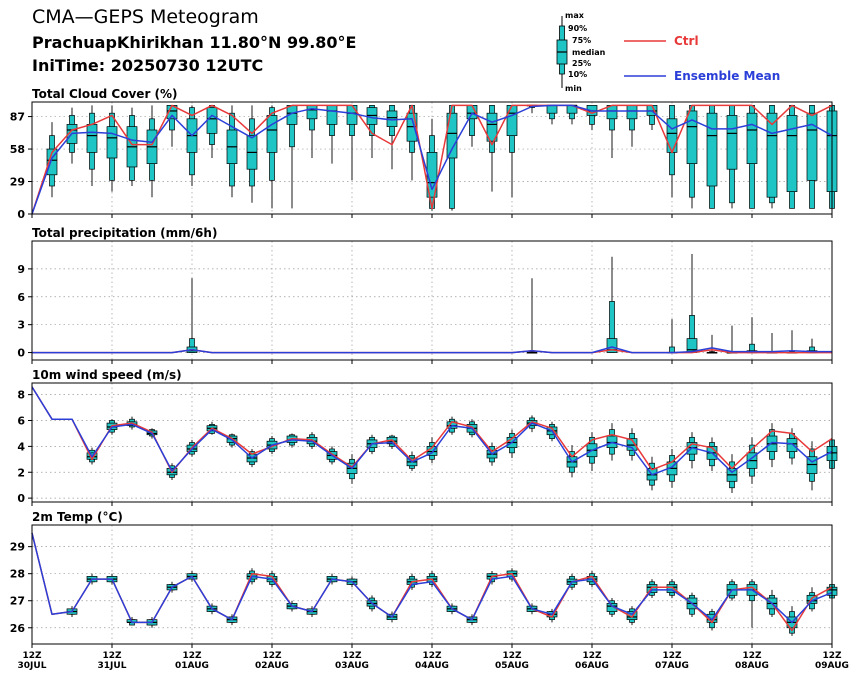  I want to click on ytick-label: 9, so click(21, 269).